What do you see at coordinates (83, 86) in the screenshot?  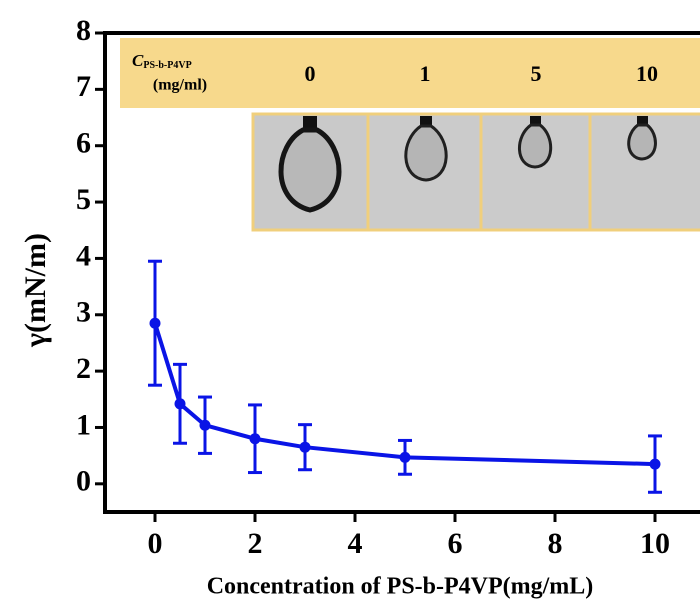 I see `y-tick-label: 7` at bounding box center [83, 86].